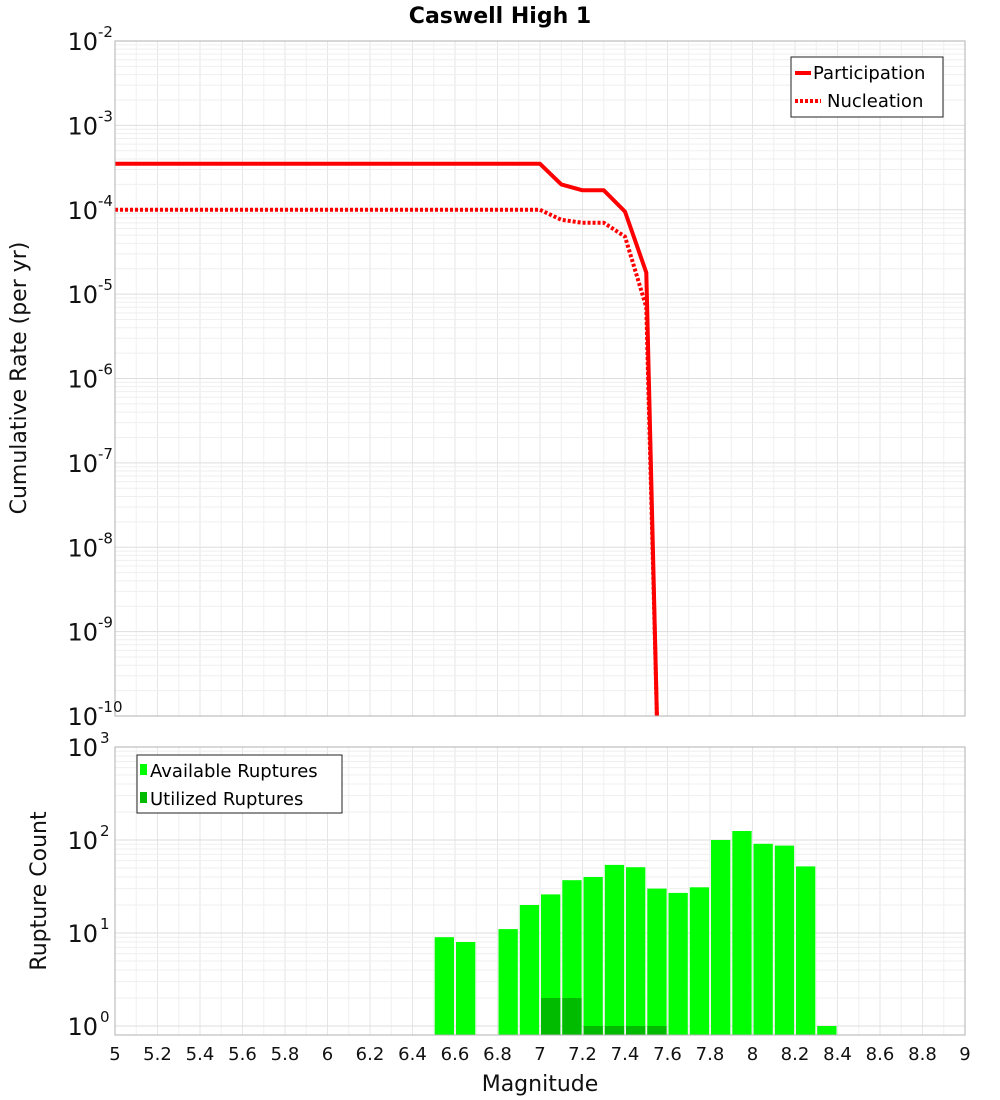 This screenshot has height=1100, width=1000. What do you see at coordinates (105, 623) in the screenshot?
I see `top-y-tick-exponent: -9` at bounding box center [105, 623].